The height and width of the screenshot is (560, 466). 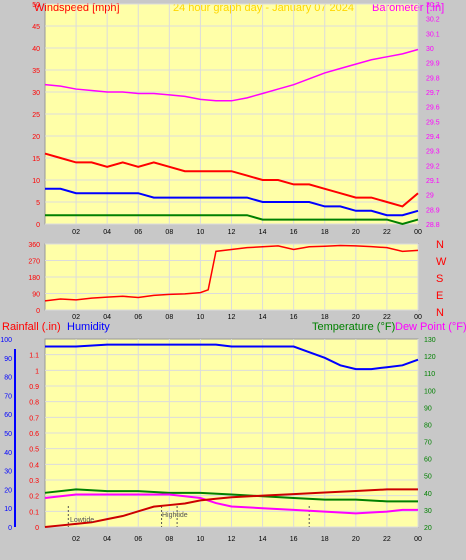 What do you see at coordinates (433, 137) in the screenshot?
I see `baro-tick-29.4: 29.4` at bounding box center [433, 137].